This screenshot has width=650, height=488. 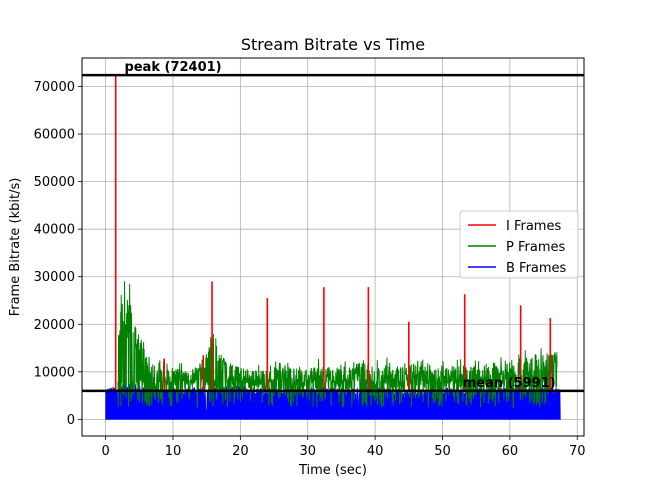 What do you see at coordinates (71, 420) in the screenshot?
I see `y-tick-label: 0` at bounding box center [71, 420].